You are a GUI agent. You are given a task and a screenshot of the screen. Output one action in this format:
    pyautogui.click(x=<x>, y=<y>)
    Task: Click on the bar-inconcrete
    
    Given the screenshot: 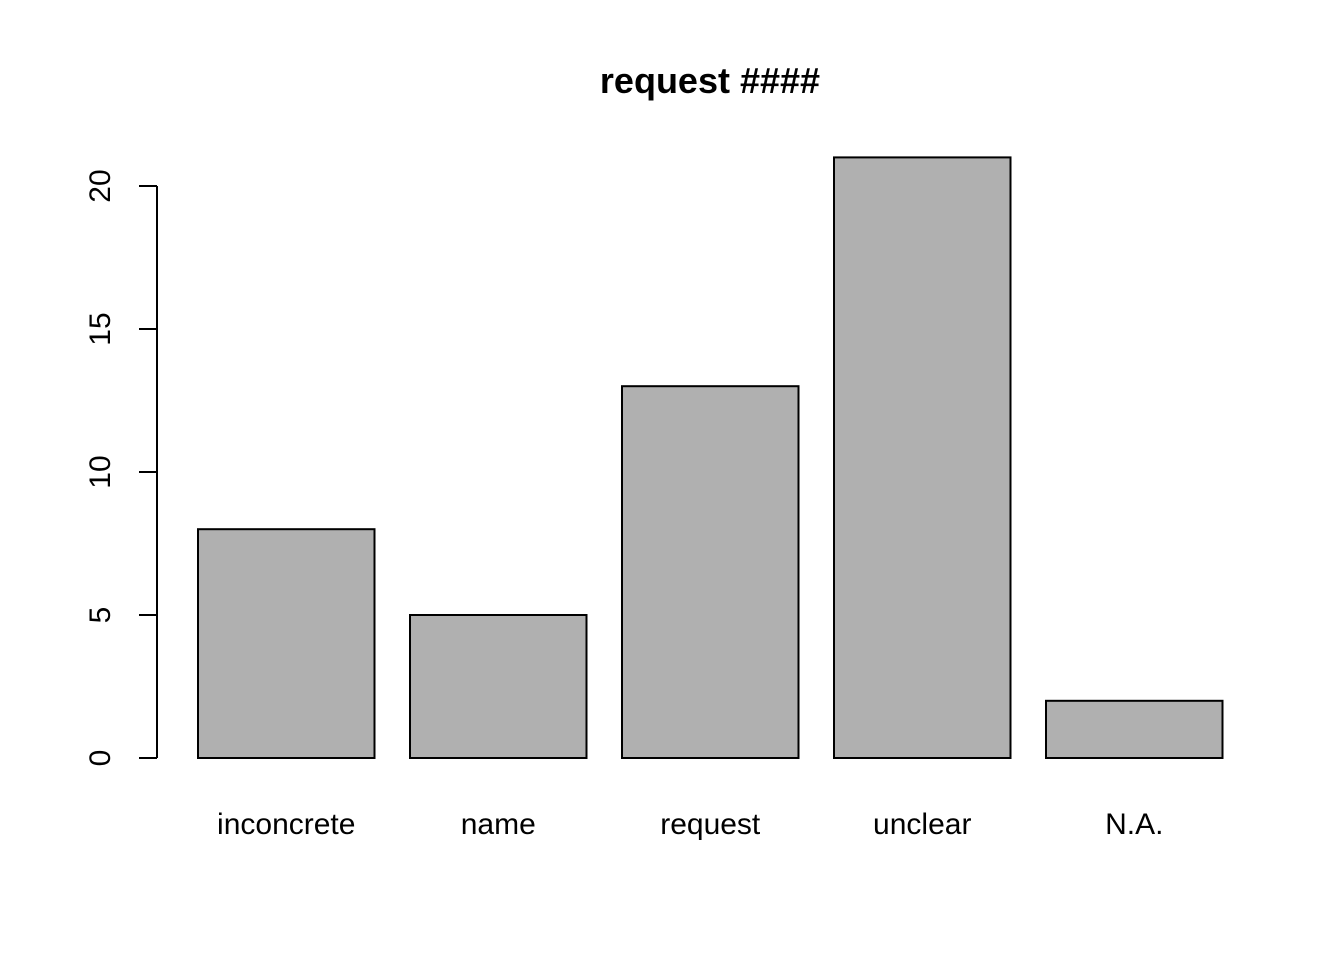 What is the action you would take?
    pyautogui.click(x=286, y=644)
    